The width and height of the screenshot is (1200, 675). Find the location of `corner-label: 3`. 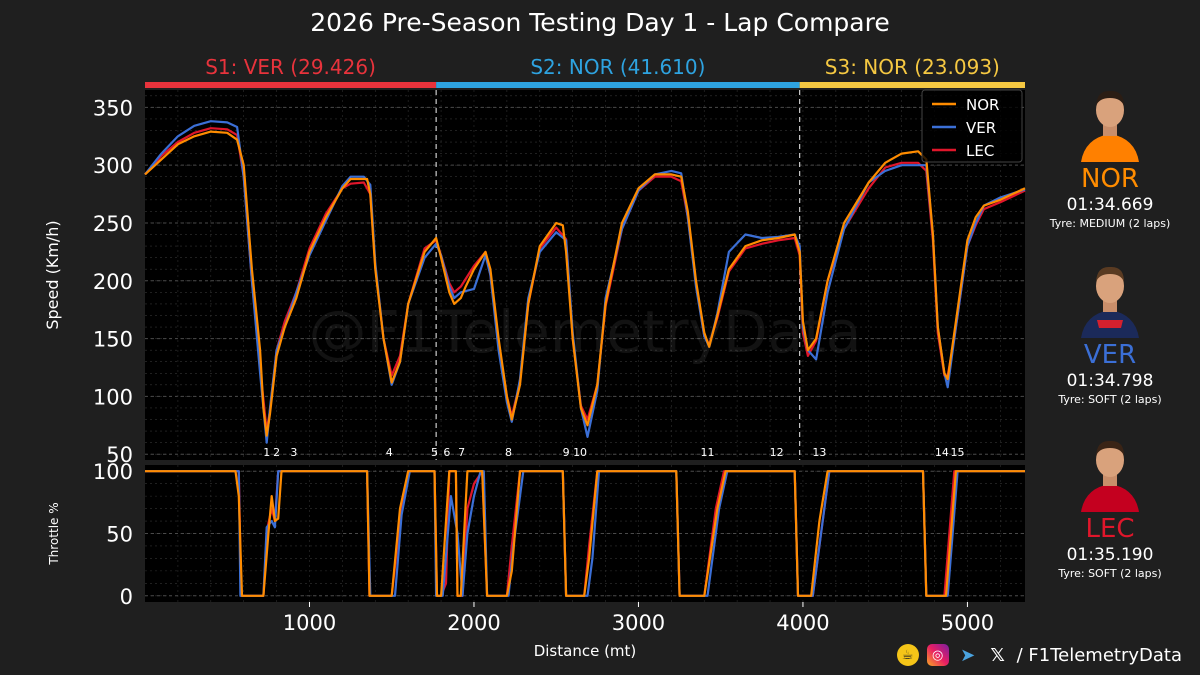

corner-label: 3 is located at coordinates (293, 452).